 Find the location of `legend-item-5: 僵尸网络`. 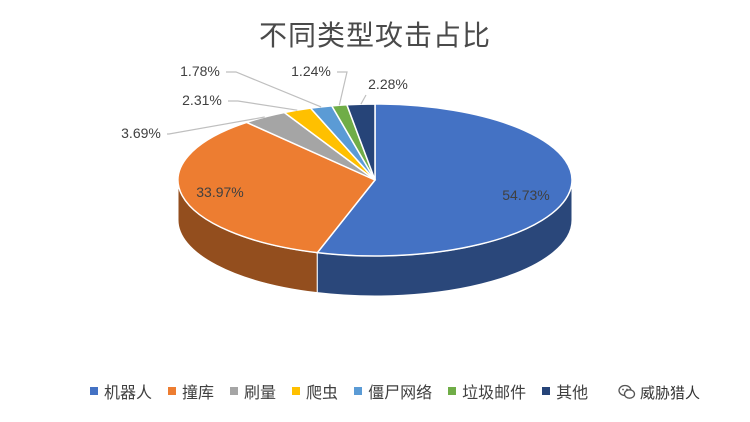

legend-item-5: 僵尸网络 is located at coordinates (393, 391).